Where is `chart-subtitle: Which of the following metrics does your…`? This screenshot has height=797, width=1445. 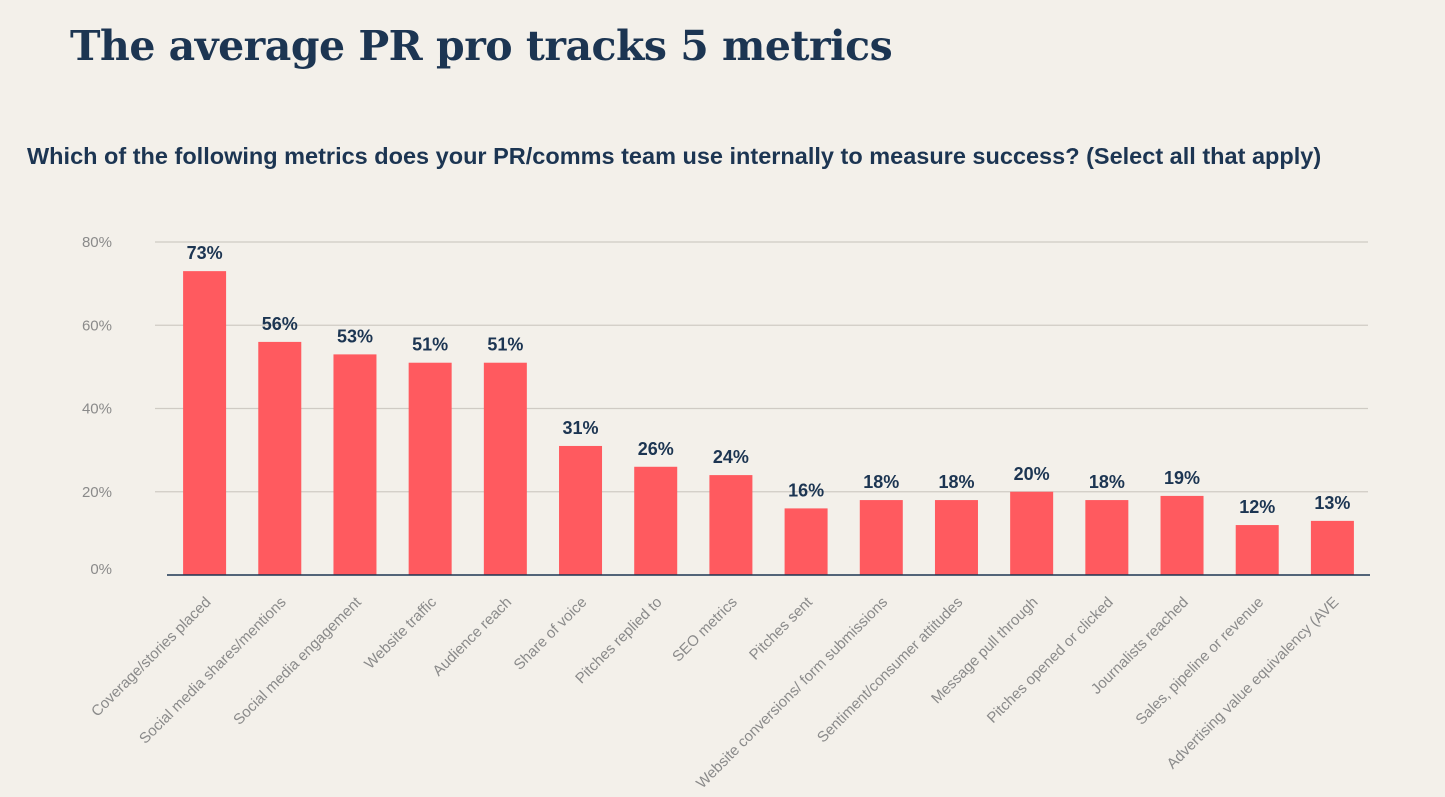
chart-subtitle: Which of the following metrics does your… is located at coordinates (674, 156).